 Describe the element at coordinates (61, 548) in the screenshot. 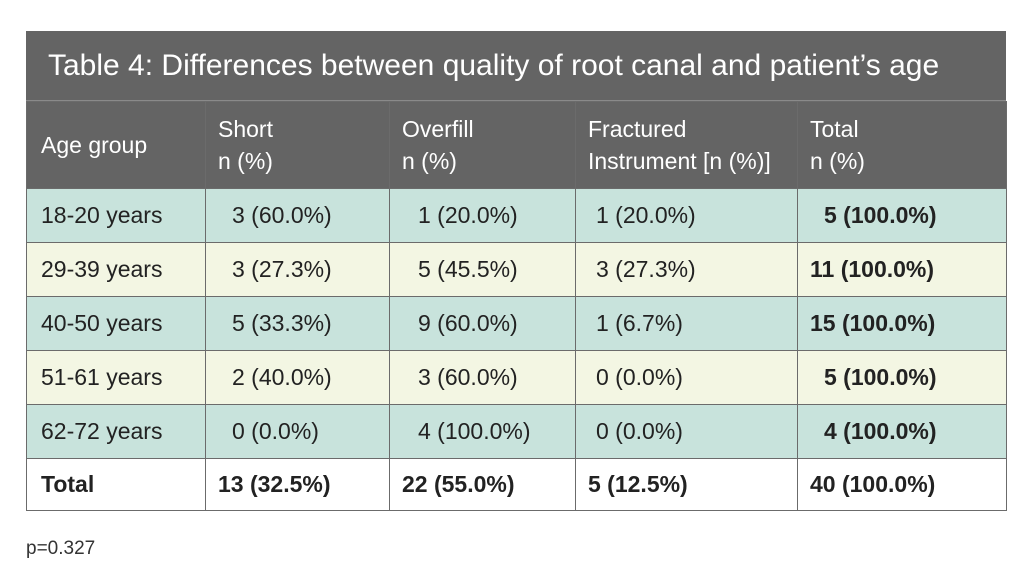

I see `p-value-footnote: p=0.327` at that location.